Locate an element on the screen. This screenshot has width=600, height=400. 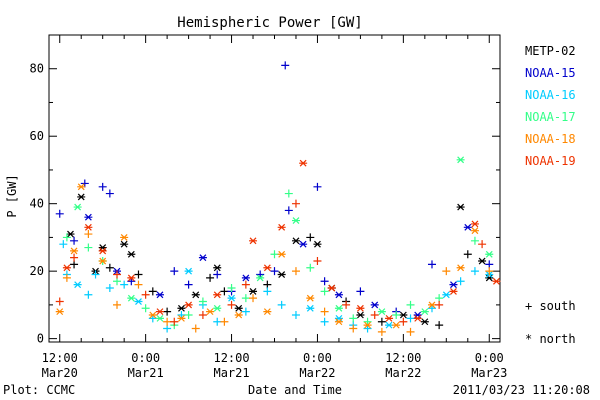
plot-credit: Plot: CCMC is located at coordinates (39, 390).